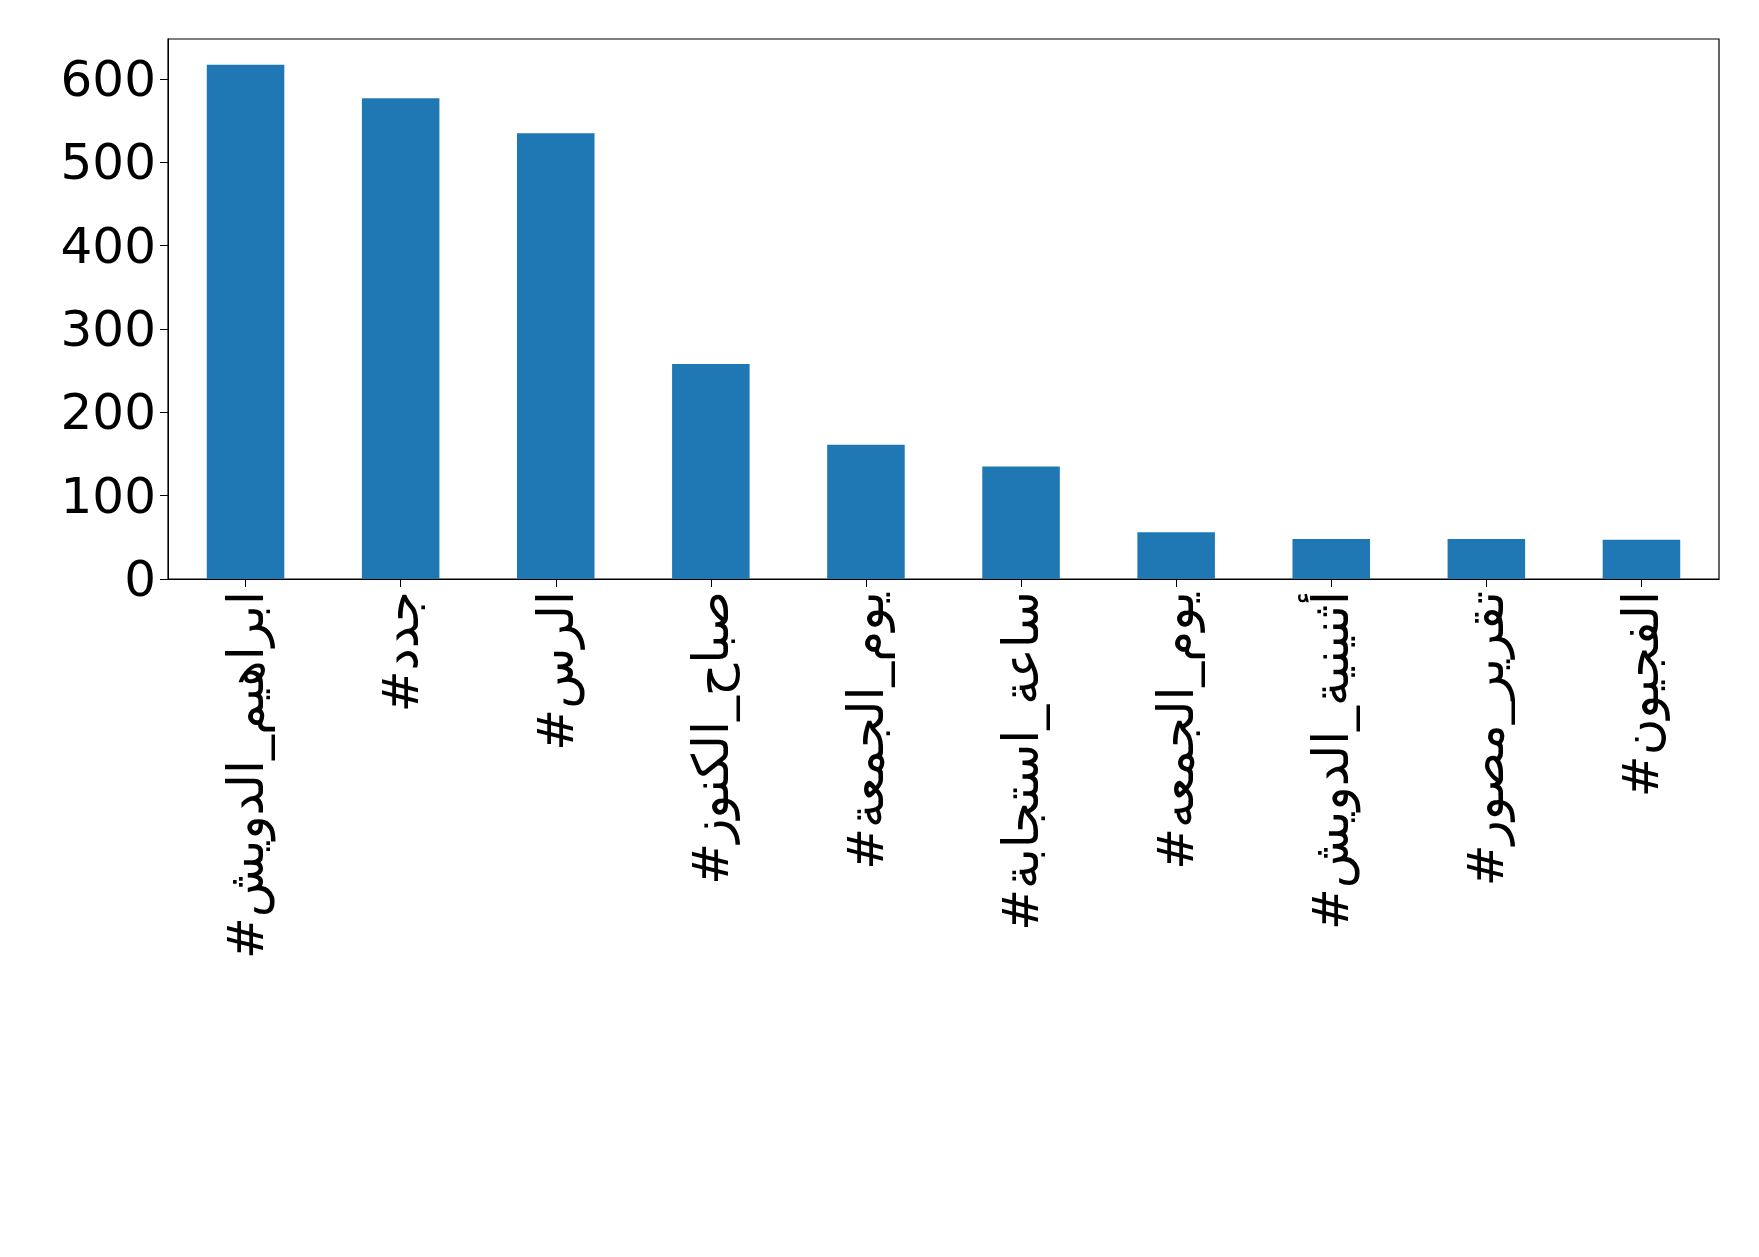 The image size is (1759, 1257). I want to click on x-tick-label: #جدد, so click(400, 652).